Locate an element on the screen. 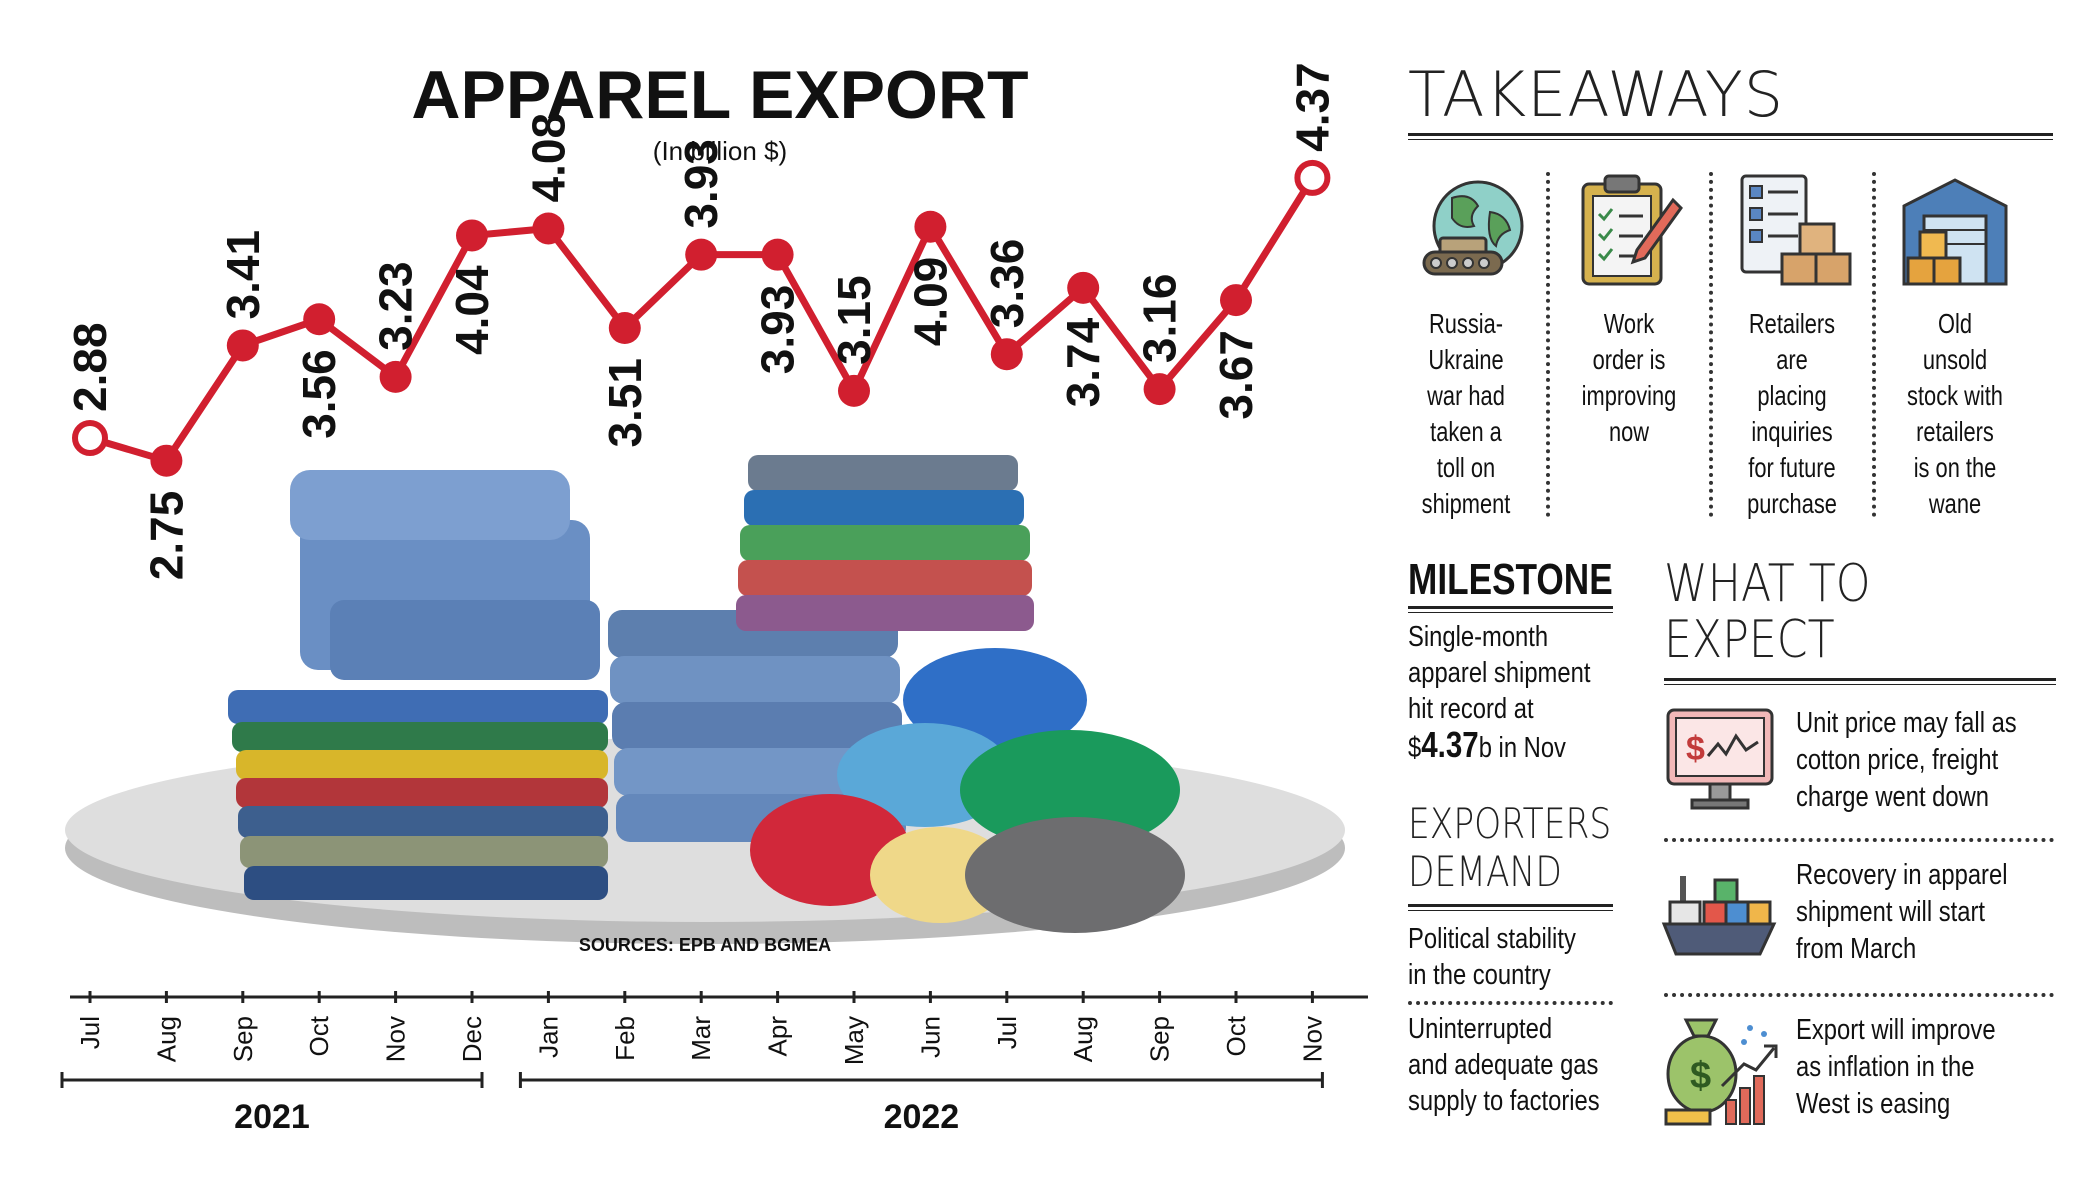 The image size is (2100, 1178). chart-title: APPAREL EXPORT is located at coordinates (719, 95).